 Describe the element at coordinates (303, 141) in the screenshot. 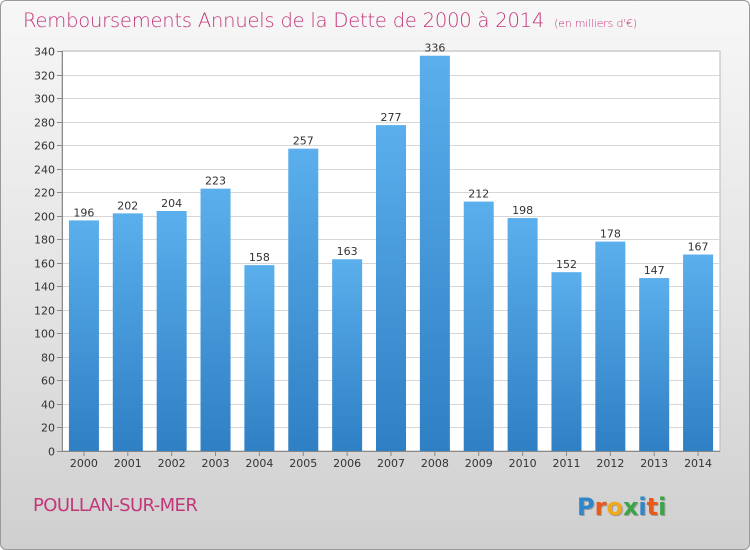

I see `bar-value-label: 257` at that location.